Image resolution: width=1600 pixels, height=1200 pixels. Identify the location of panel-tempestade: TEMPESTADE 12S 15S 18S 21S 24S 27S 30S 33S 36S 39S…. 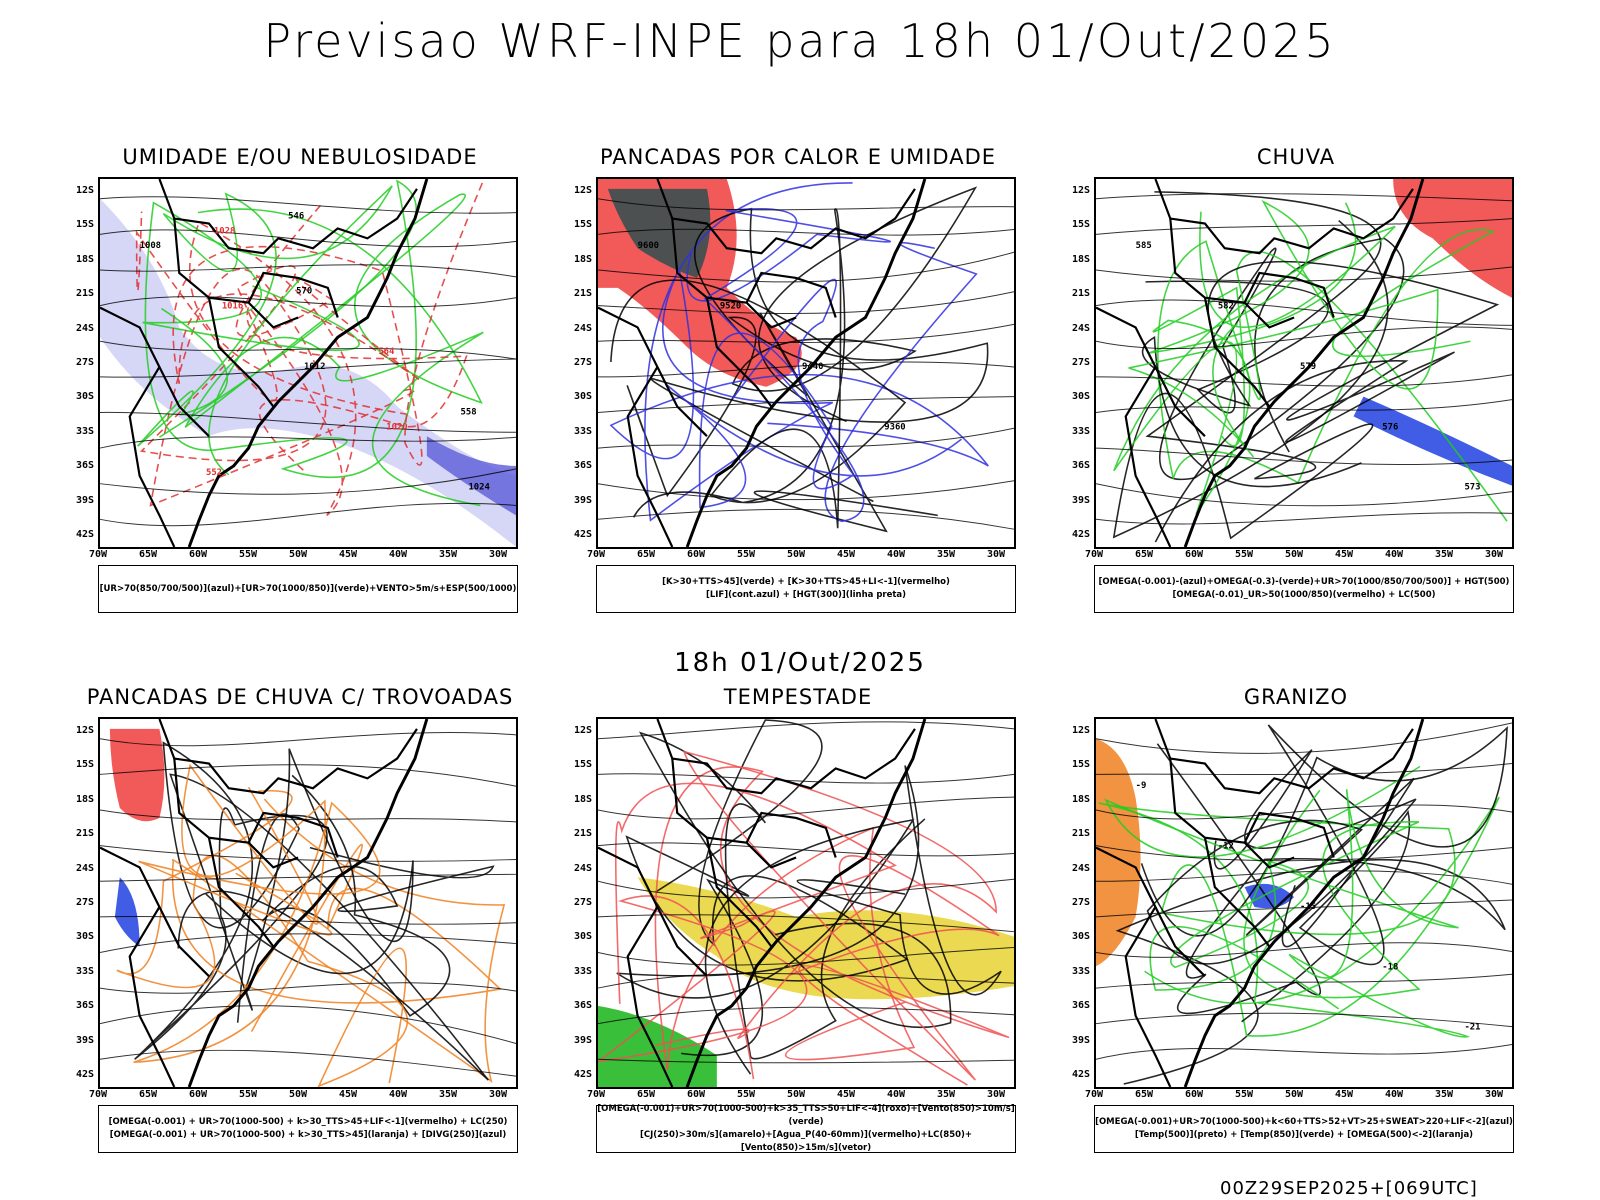
(798, 920).